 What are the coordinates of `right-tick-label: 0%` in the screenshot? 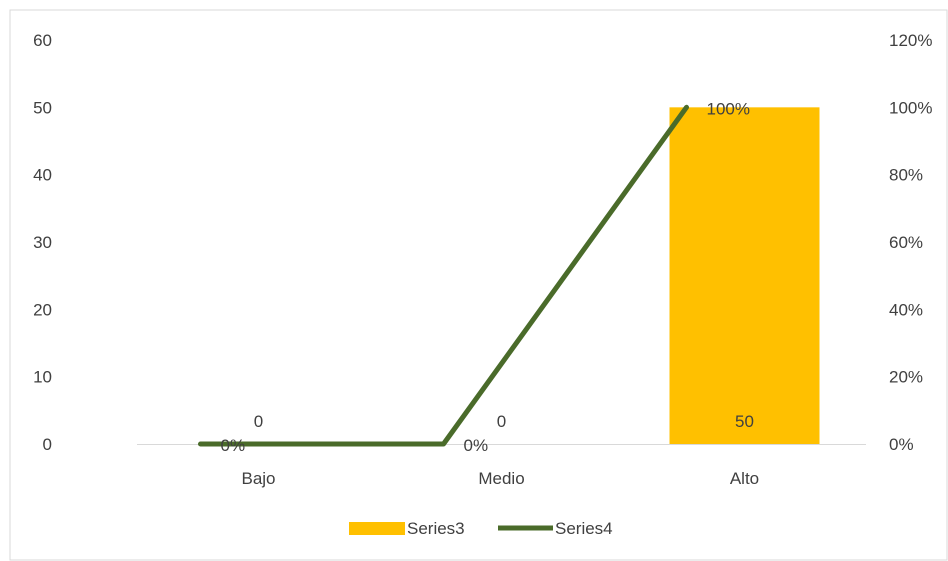 It's located at (901, 444).